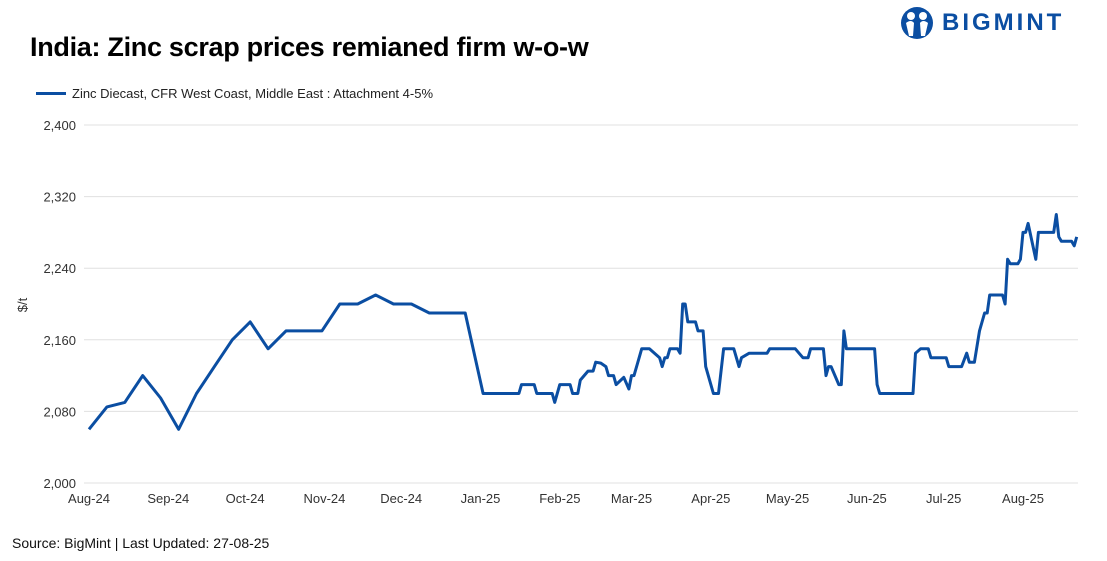 The height and width of the screenshot is (561, 1107). I want to click on logo-text: BIGMINT, so click(1003, 22).